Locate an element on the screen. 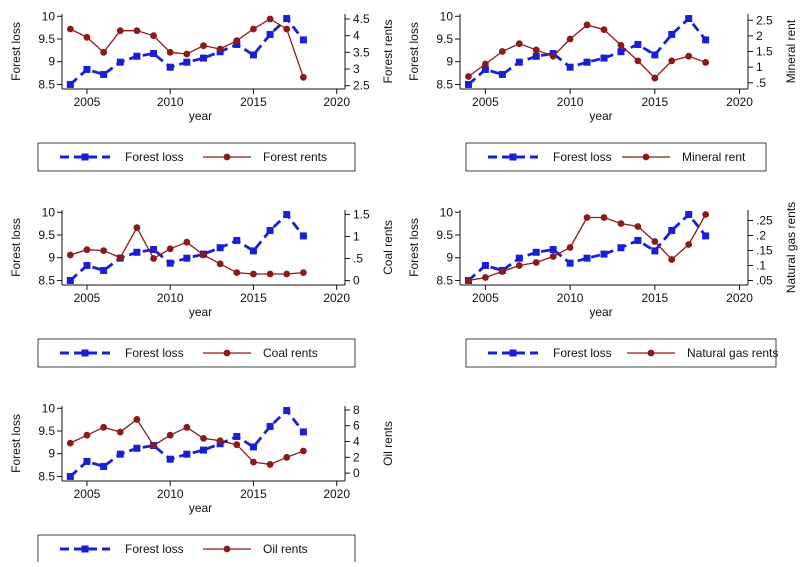 This screenshot has width=804, height=567. y-right-tick-label: 4 is located at coordinates (356, 36).